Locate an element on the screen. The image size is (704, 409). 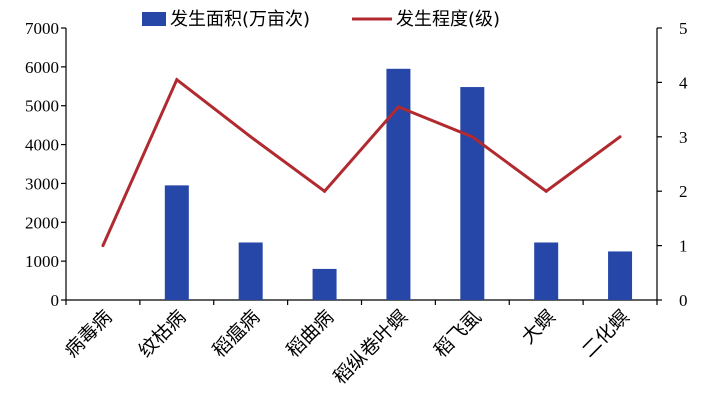
left-tick-label: 4000 is located at coordinates (42, 145).